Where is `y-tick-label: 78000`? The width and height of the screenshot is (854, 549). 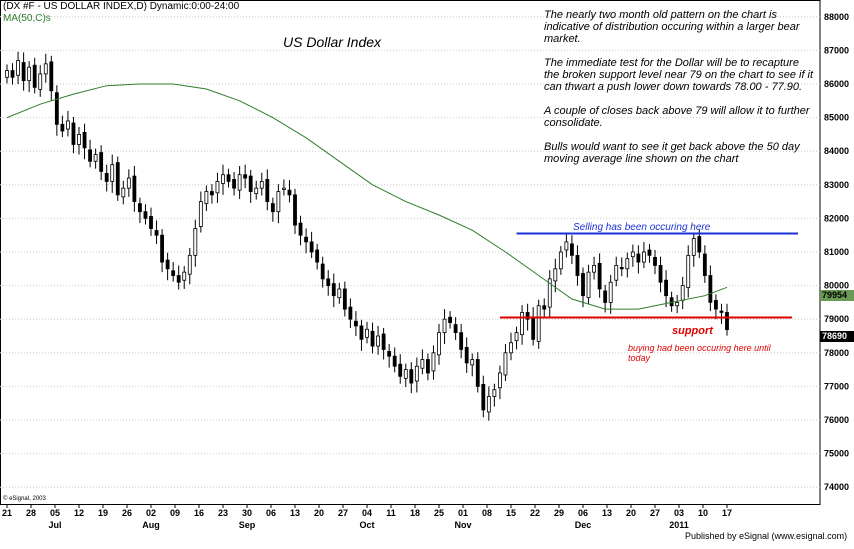
y-tick-label: 78000 is located at coordinates (836, 353).